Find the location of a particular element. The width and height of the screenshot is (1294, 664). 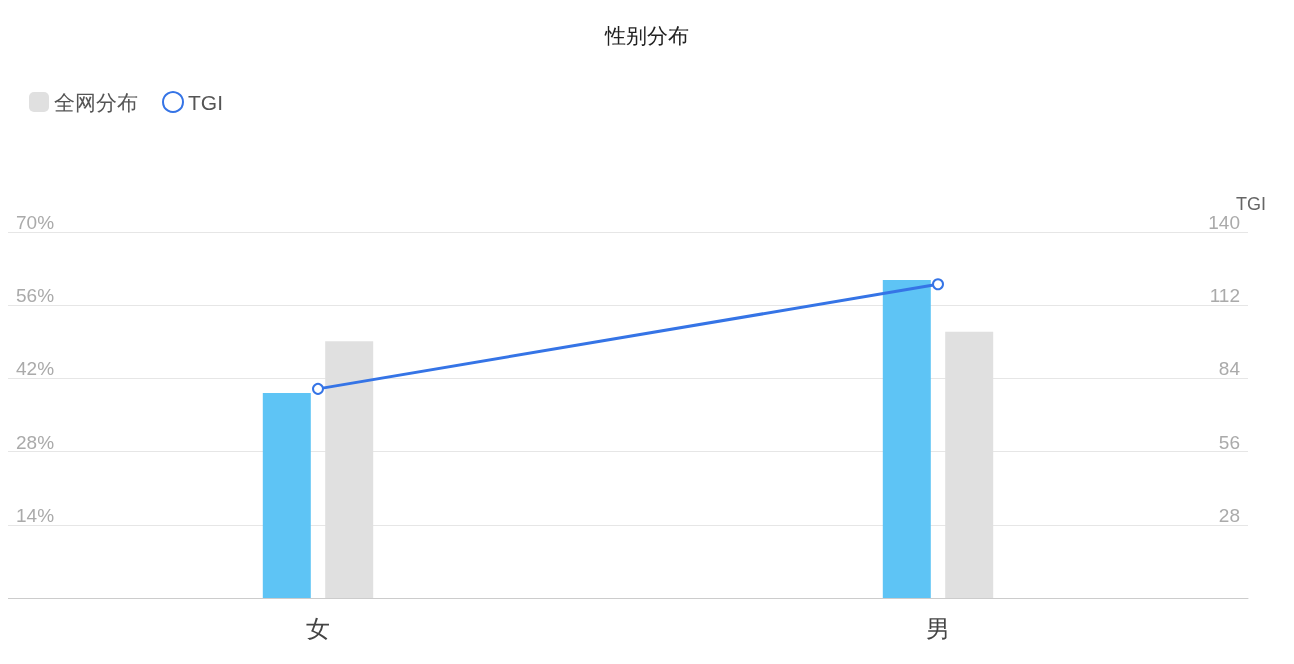

chart-title: 性别分布 is located at coordinates (646, 35).